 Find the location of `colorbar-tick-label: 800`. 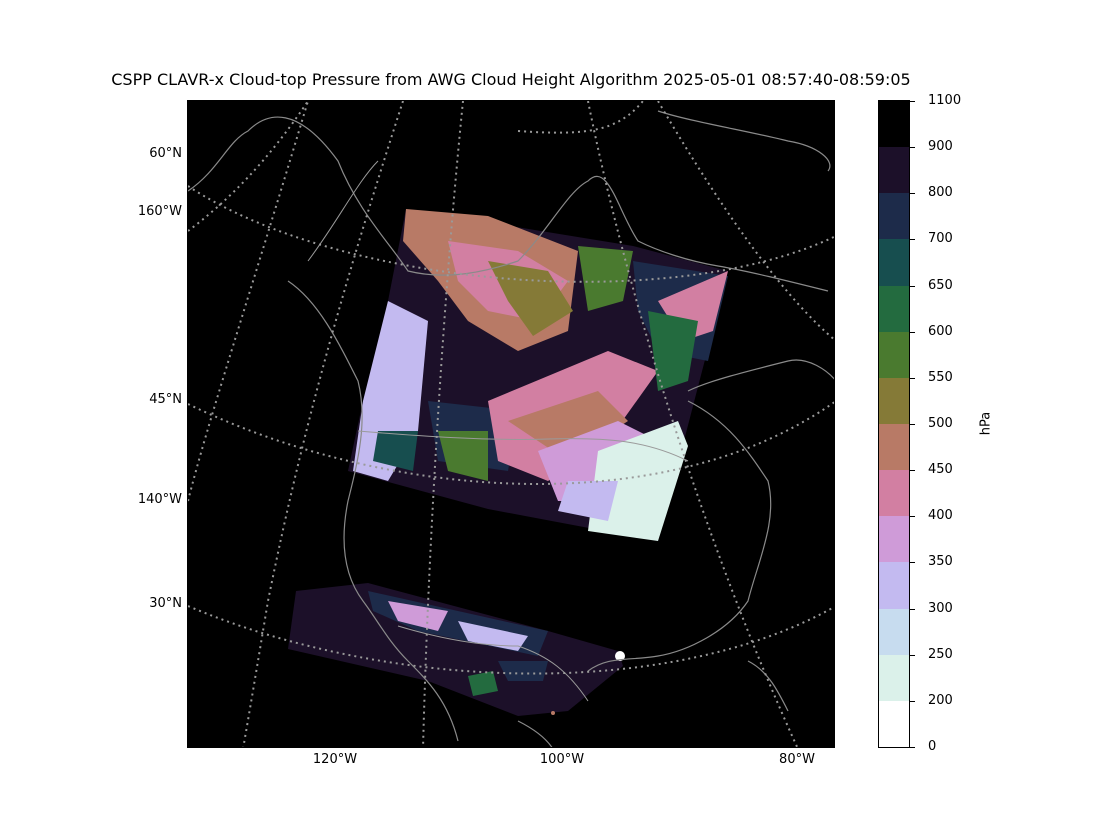

colorbar-tick-label: 800 is located at coordinates (940, 193).